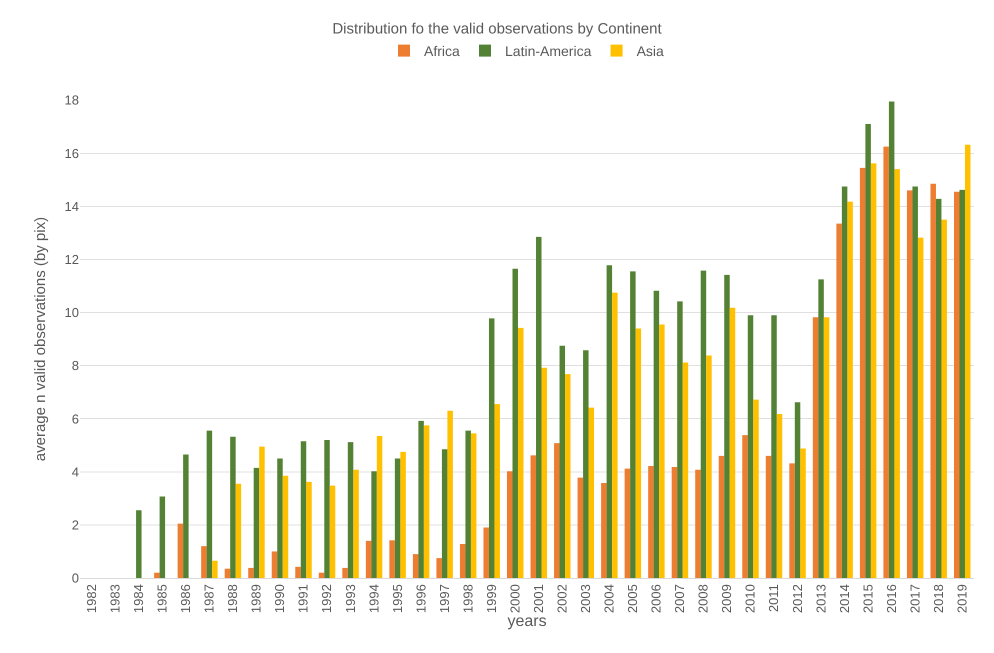 The image size is (994, 653). I want to click on x-tick-label: 1999, so click(491, 599).